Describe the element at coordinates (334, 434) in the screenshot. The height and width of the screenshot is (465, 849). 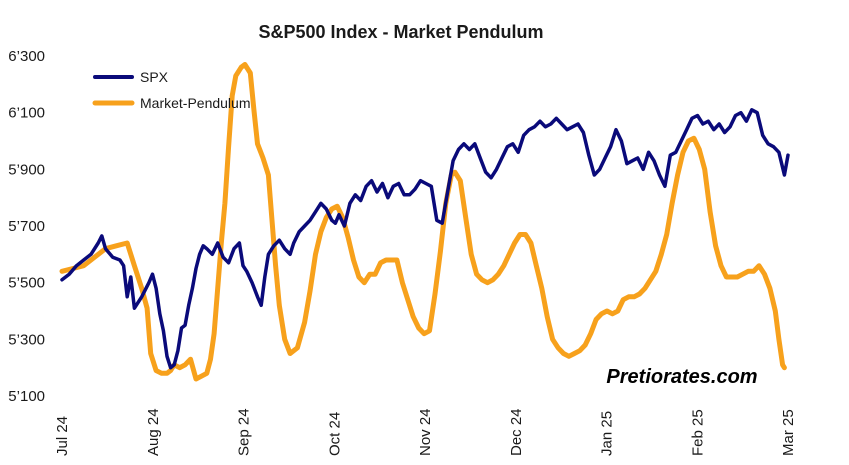
I see `x-tick-label: Oct 24` at that location.